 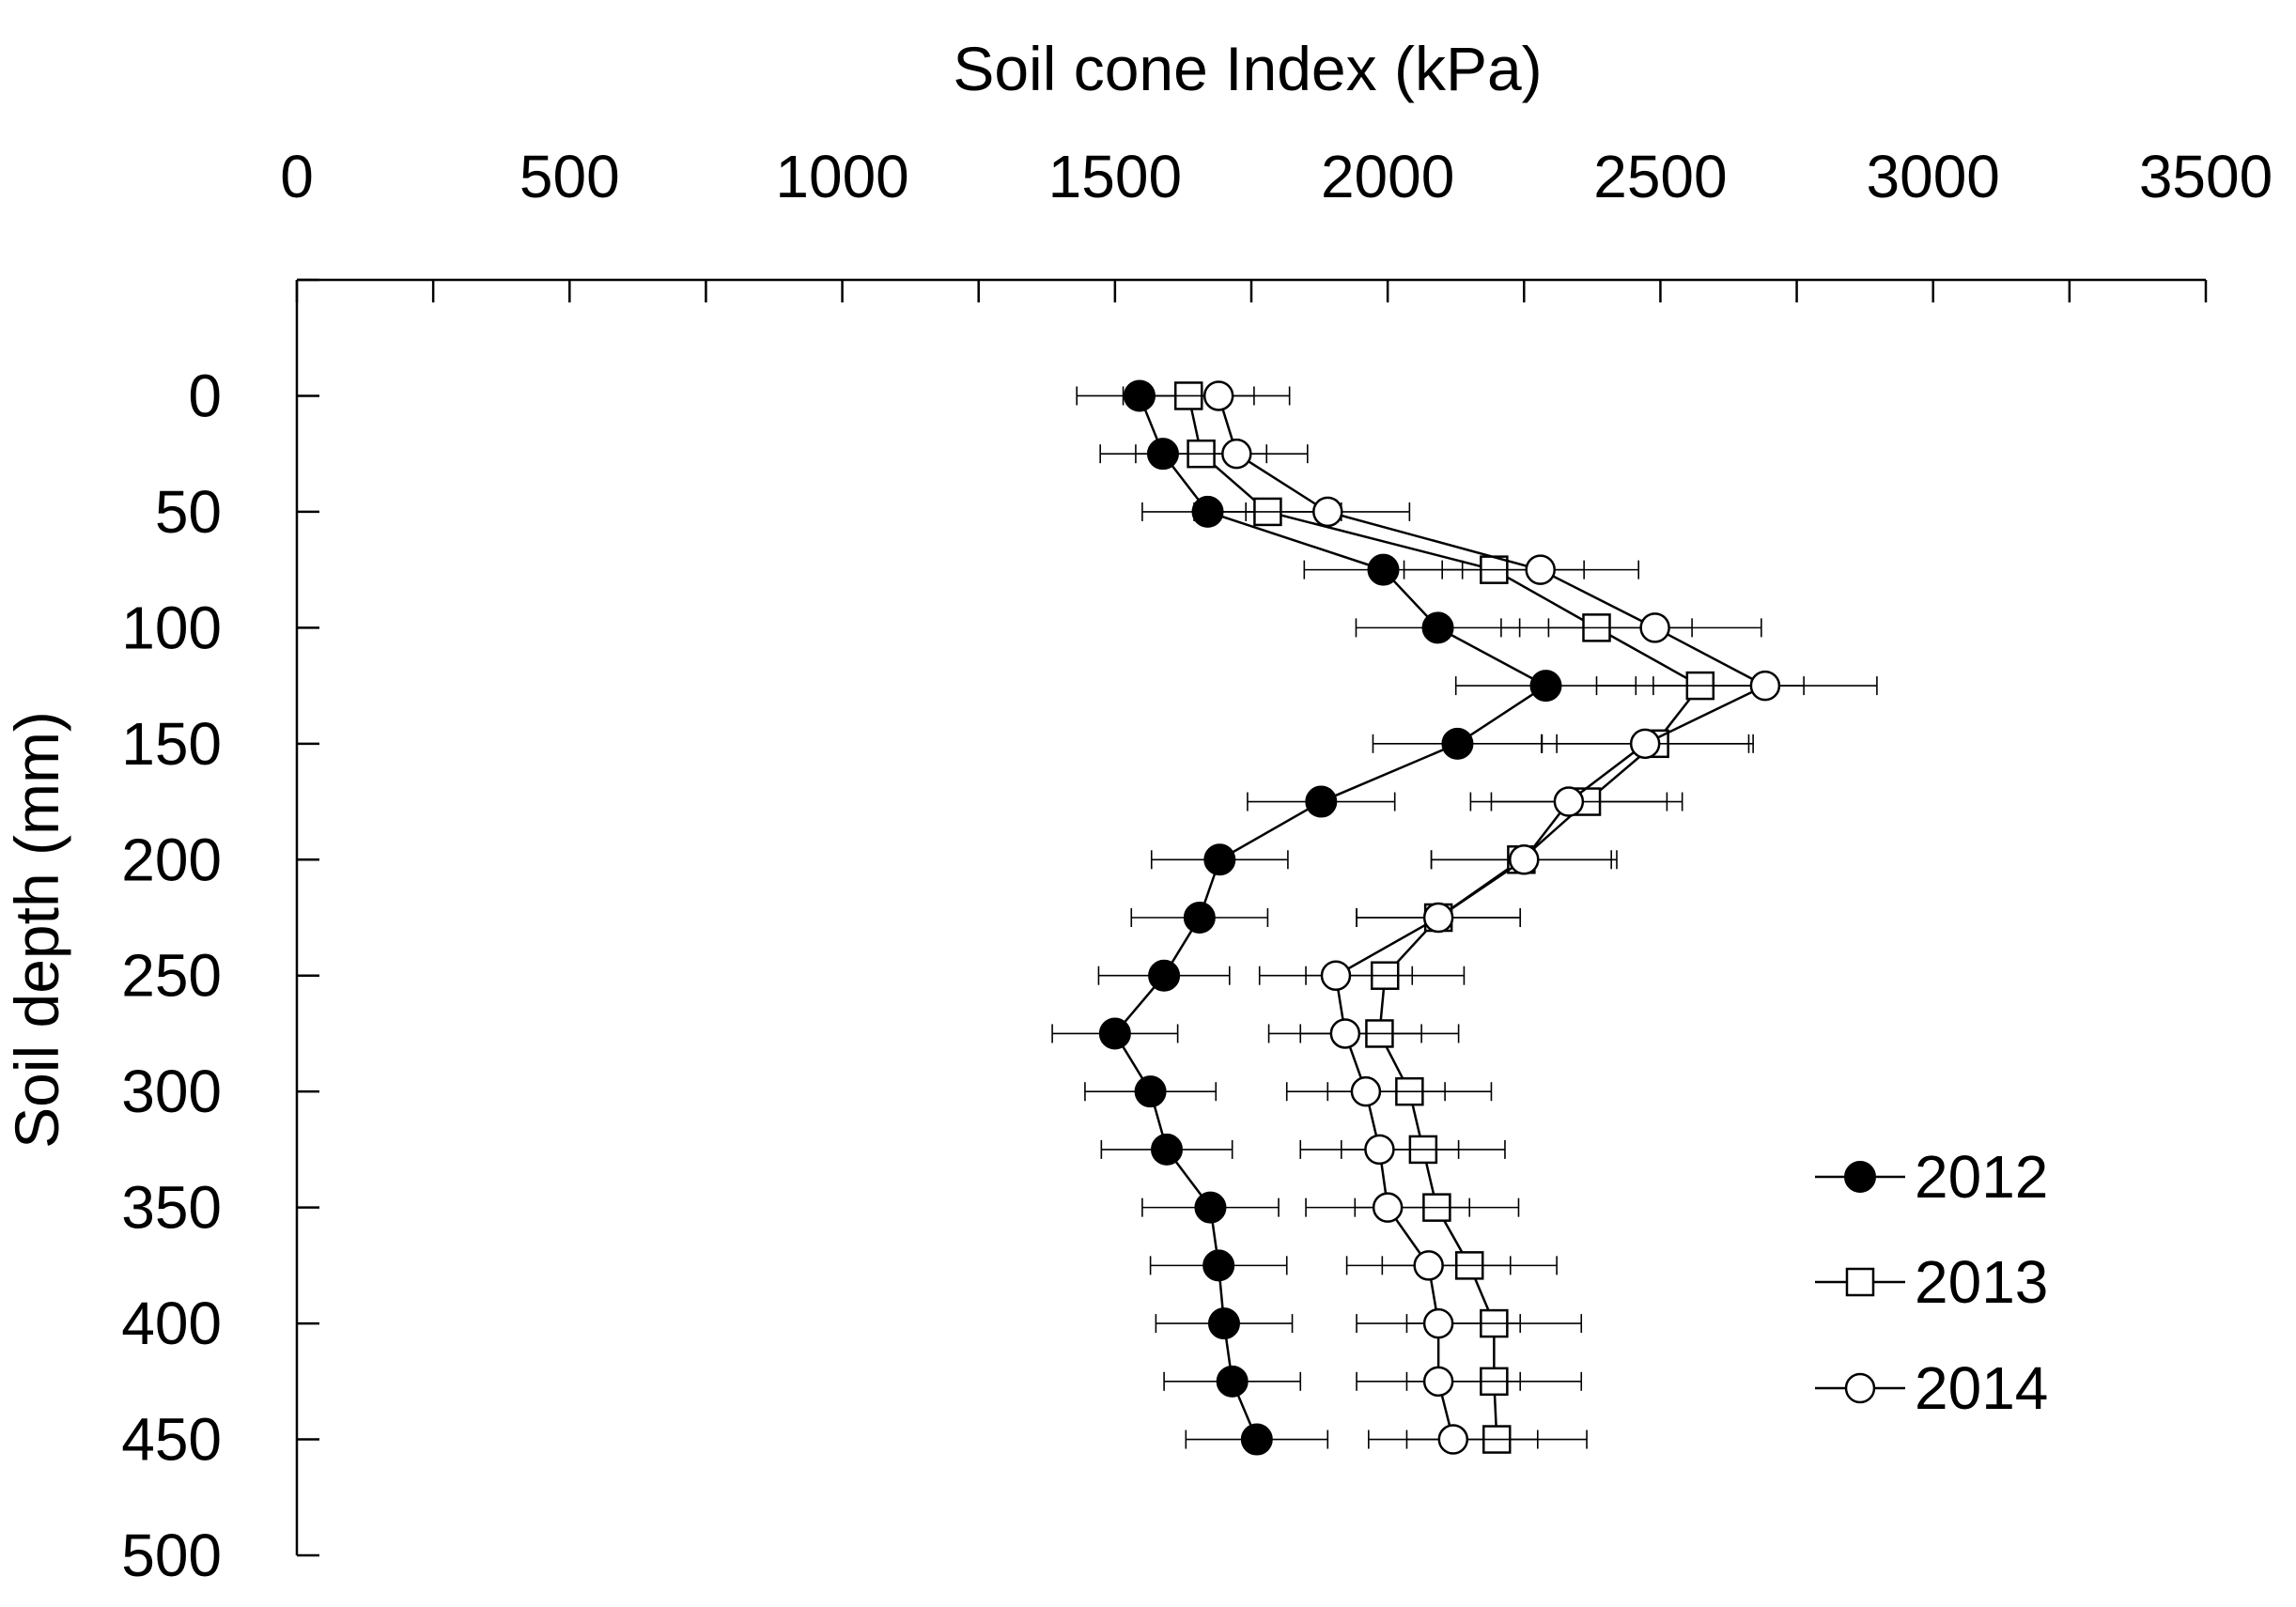 What do you see at coordinates (171, 1323) in the screenshot?
I see `y-tick-label: 400` at bounding box center [171, 1323].